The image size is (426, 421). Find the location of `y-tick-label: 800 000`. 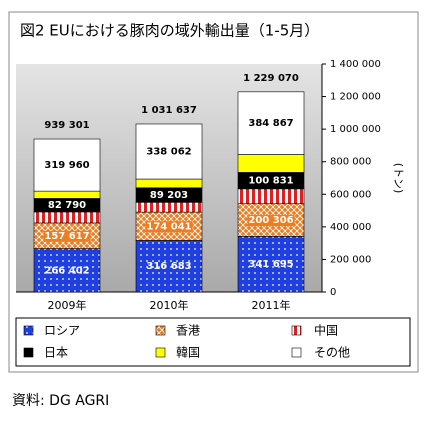

y-tick-label: 800 000 is located at coordinates (350, 162).